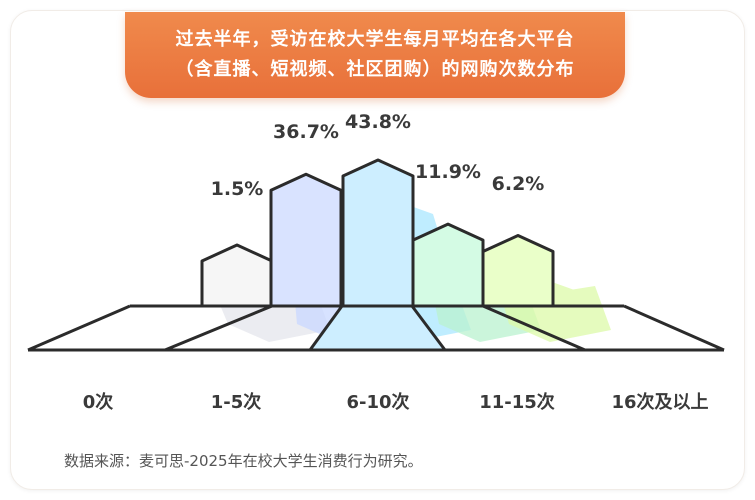 This screenshot has width=755, height=500. What do you see at coordinates (79, 328) in the screenshot?
I see `floor-left-edge` at bounding box center [79, 328].